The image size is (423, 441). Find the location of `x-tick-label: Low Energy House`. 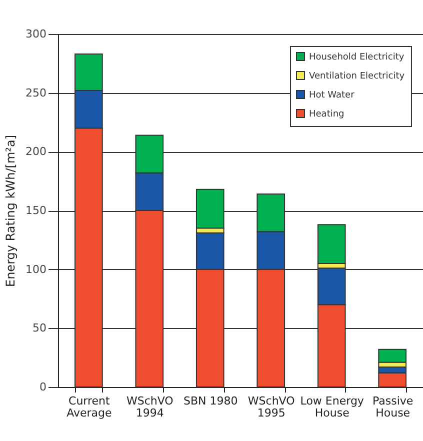

x-tick-label: Low Energy House is located at coordinates (332, 407).